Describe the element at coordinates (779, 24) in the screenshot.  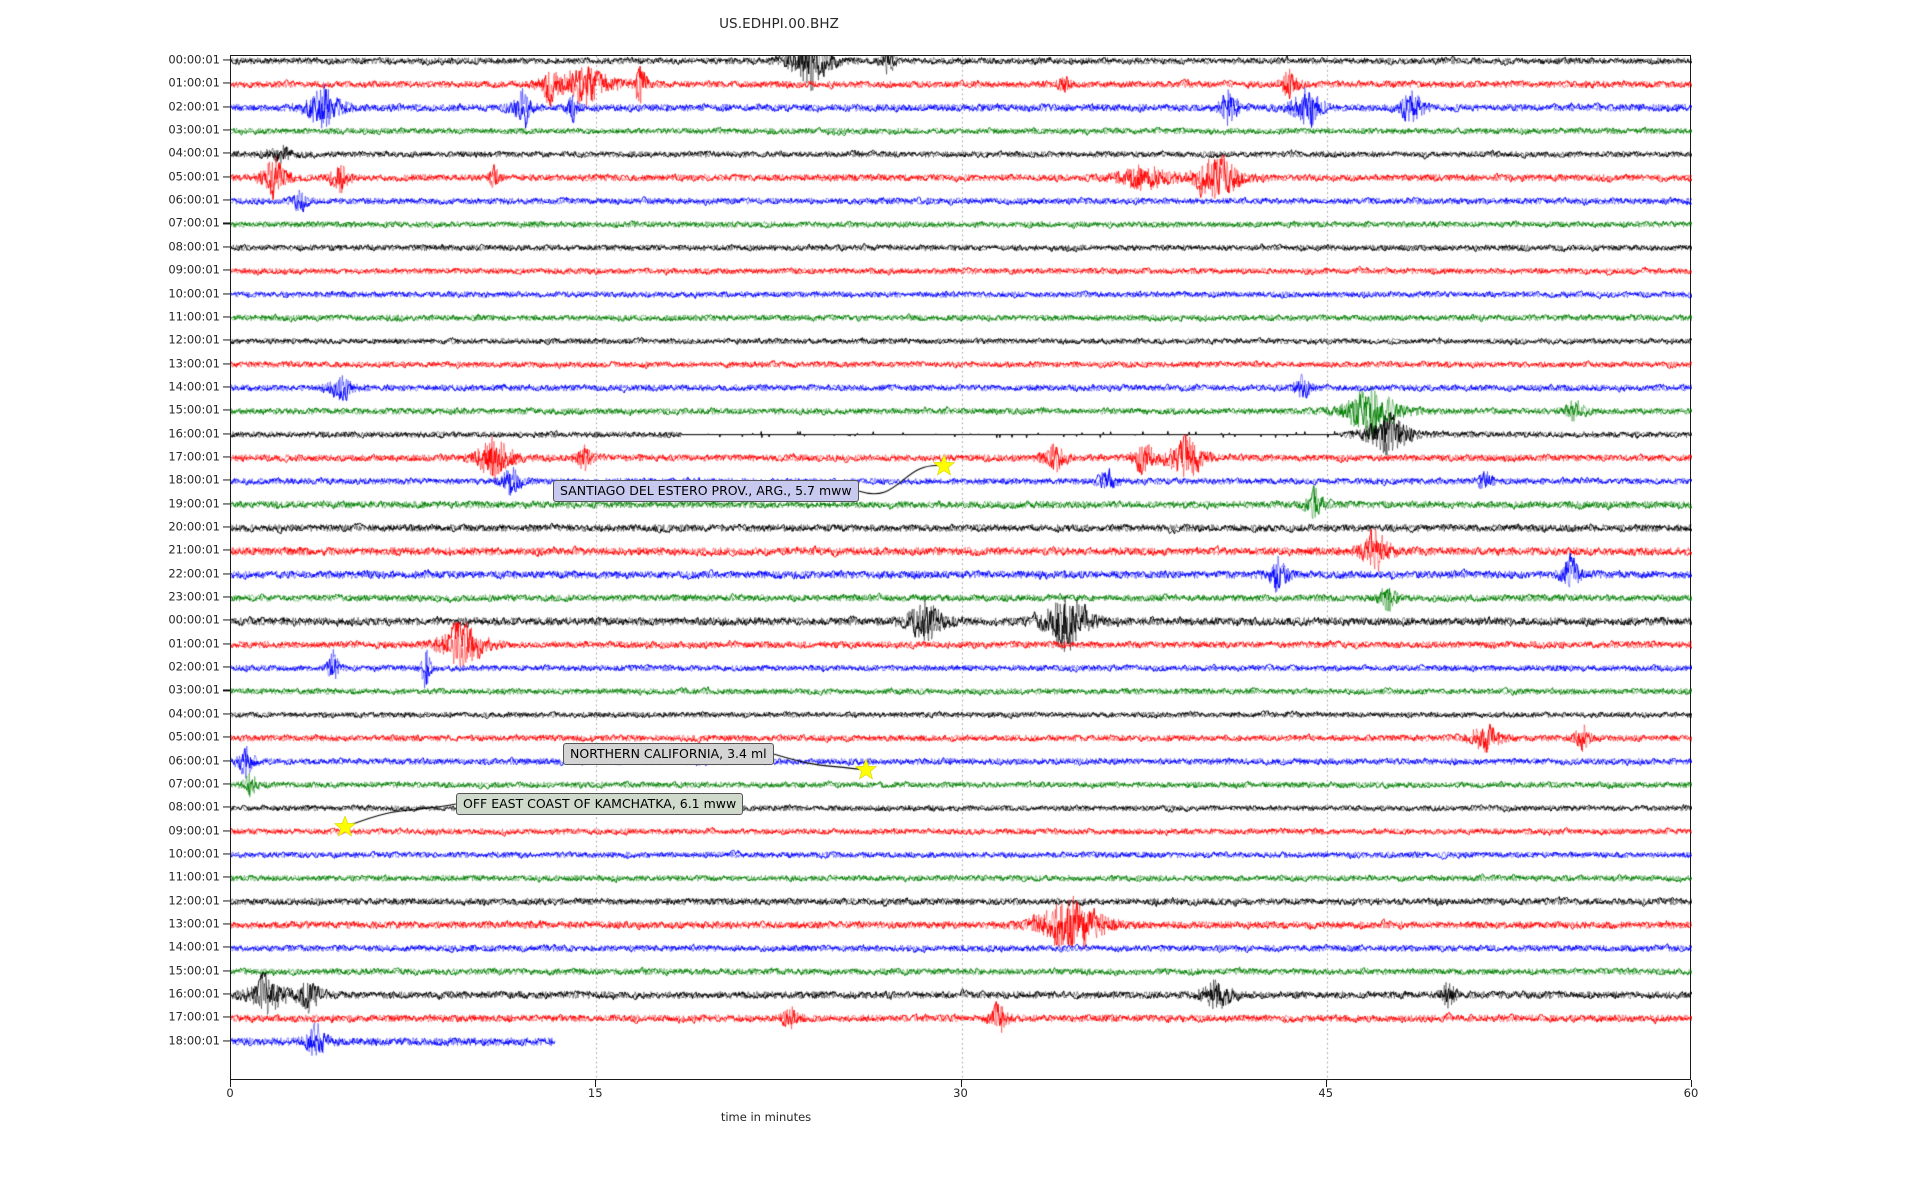
I see `page-title: US.EDHPI.00.BHZ` at that location.